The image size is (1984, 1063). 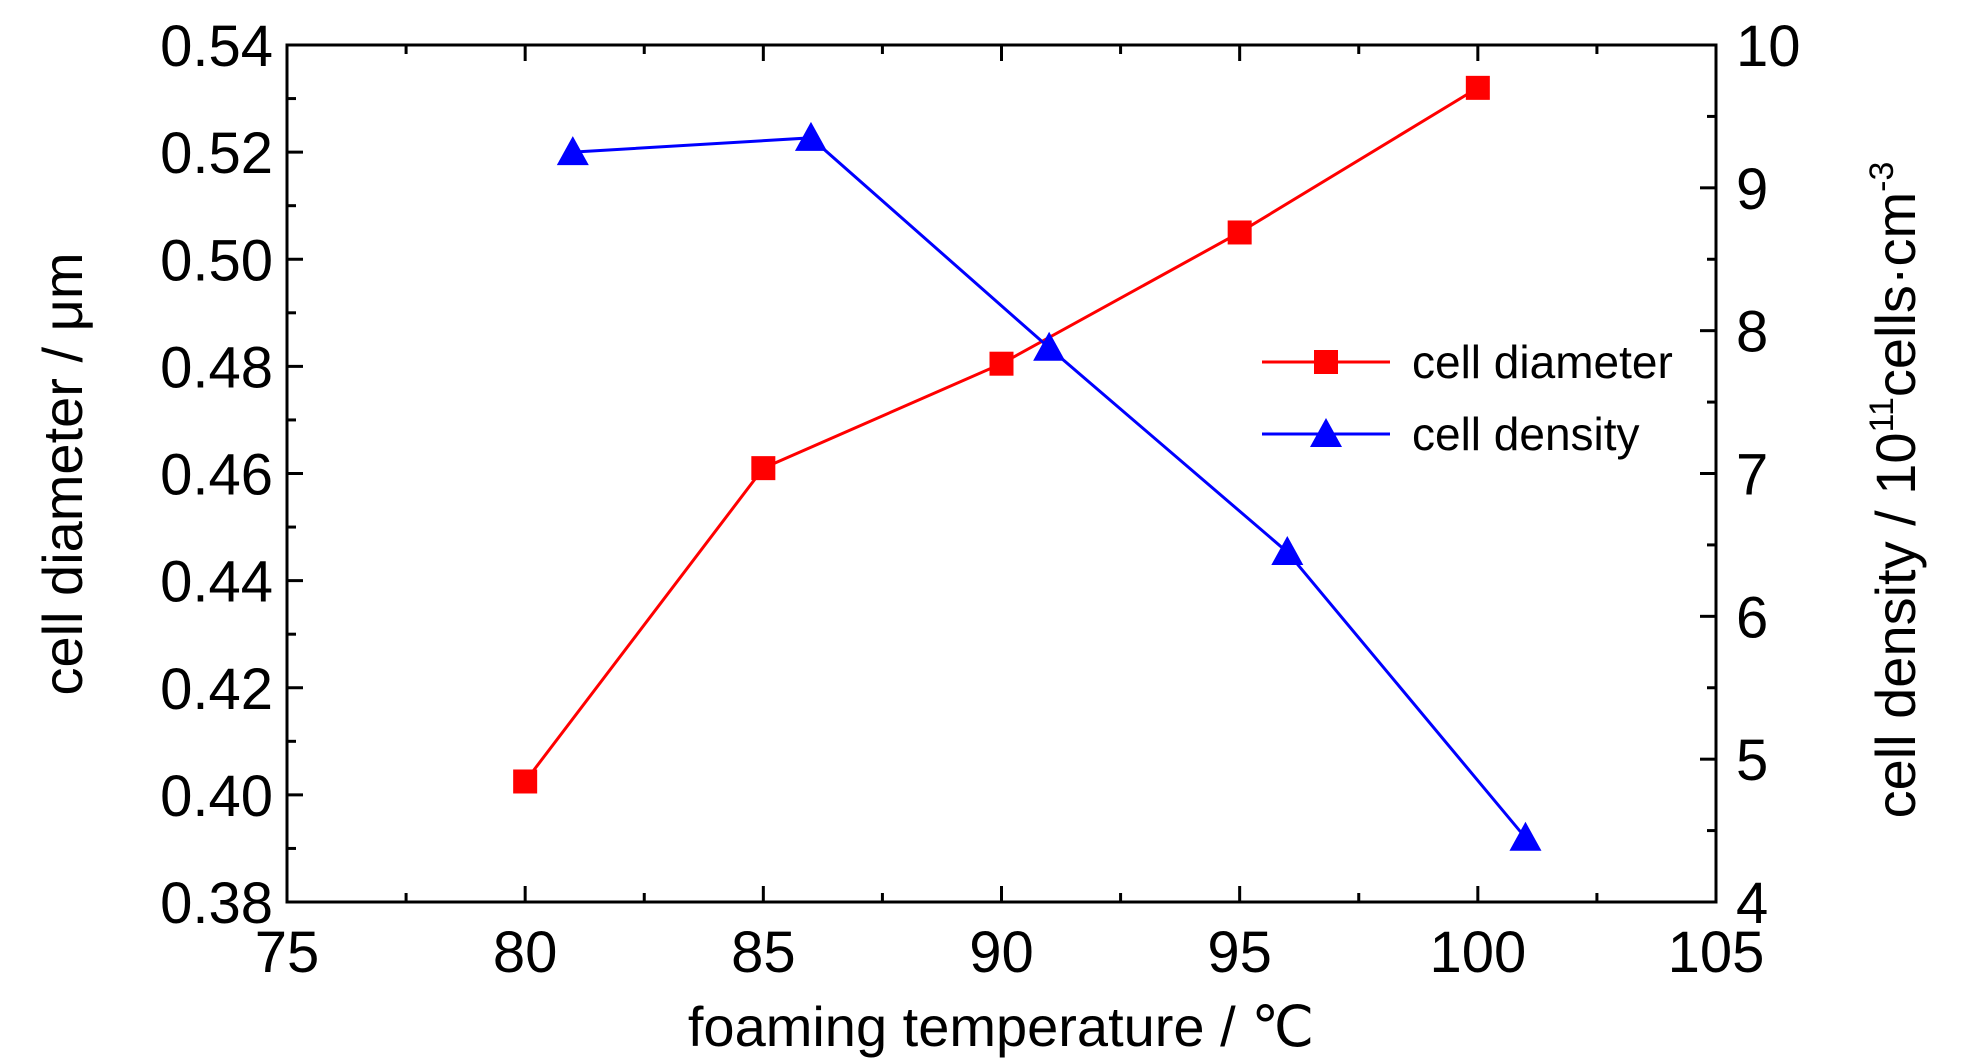 What do you see at coordinates (62, 473) in the screenshot?
I see `y-axis-title-left: cell diameter / μm` at bounding box center [62, 473].